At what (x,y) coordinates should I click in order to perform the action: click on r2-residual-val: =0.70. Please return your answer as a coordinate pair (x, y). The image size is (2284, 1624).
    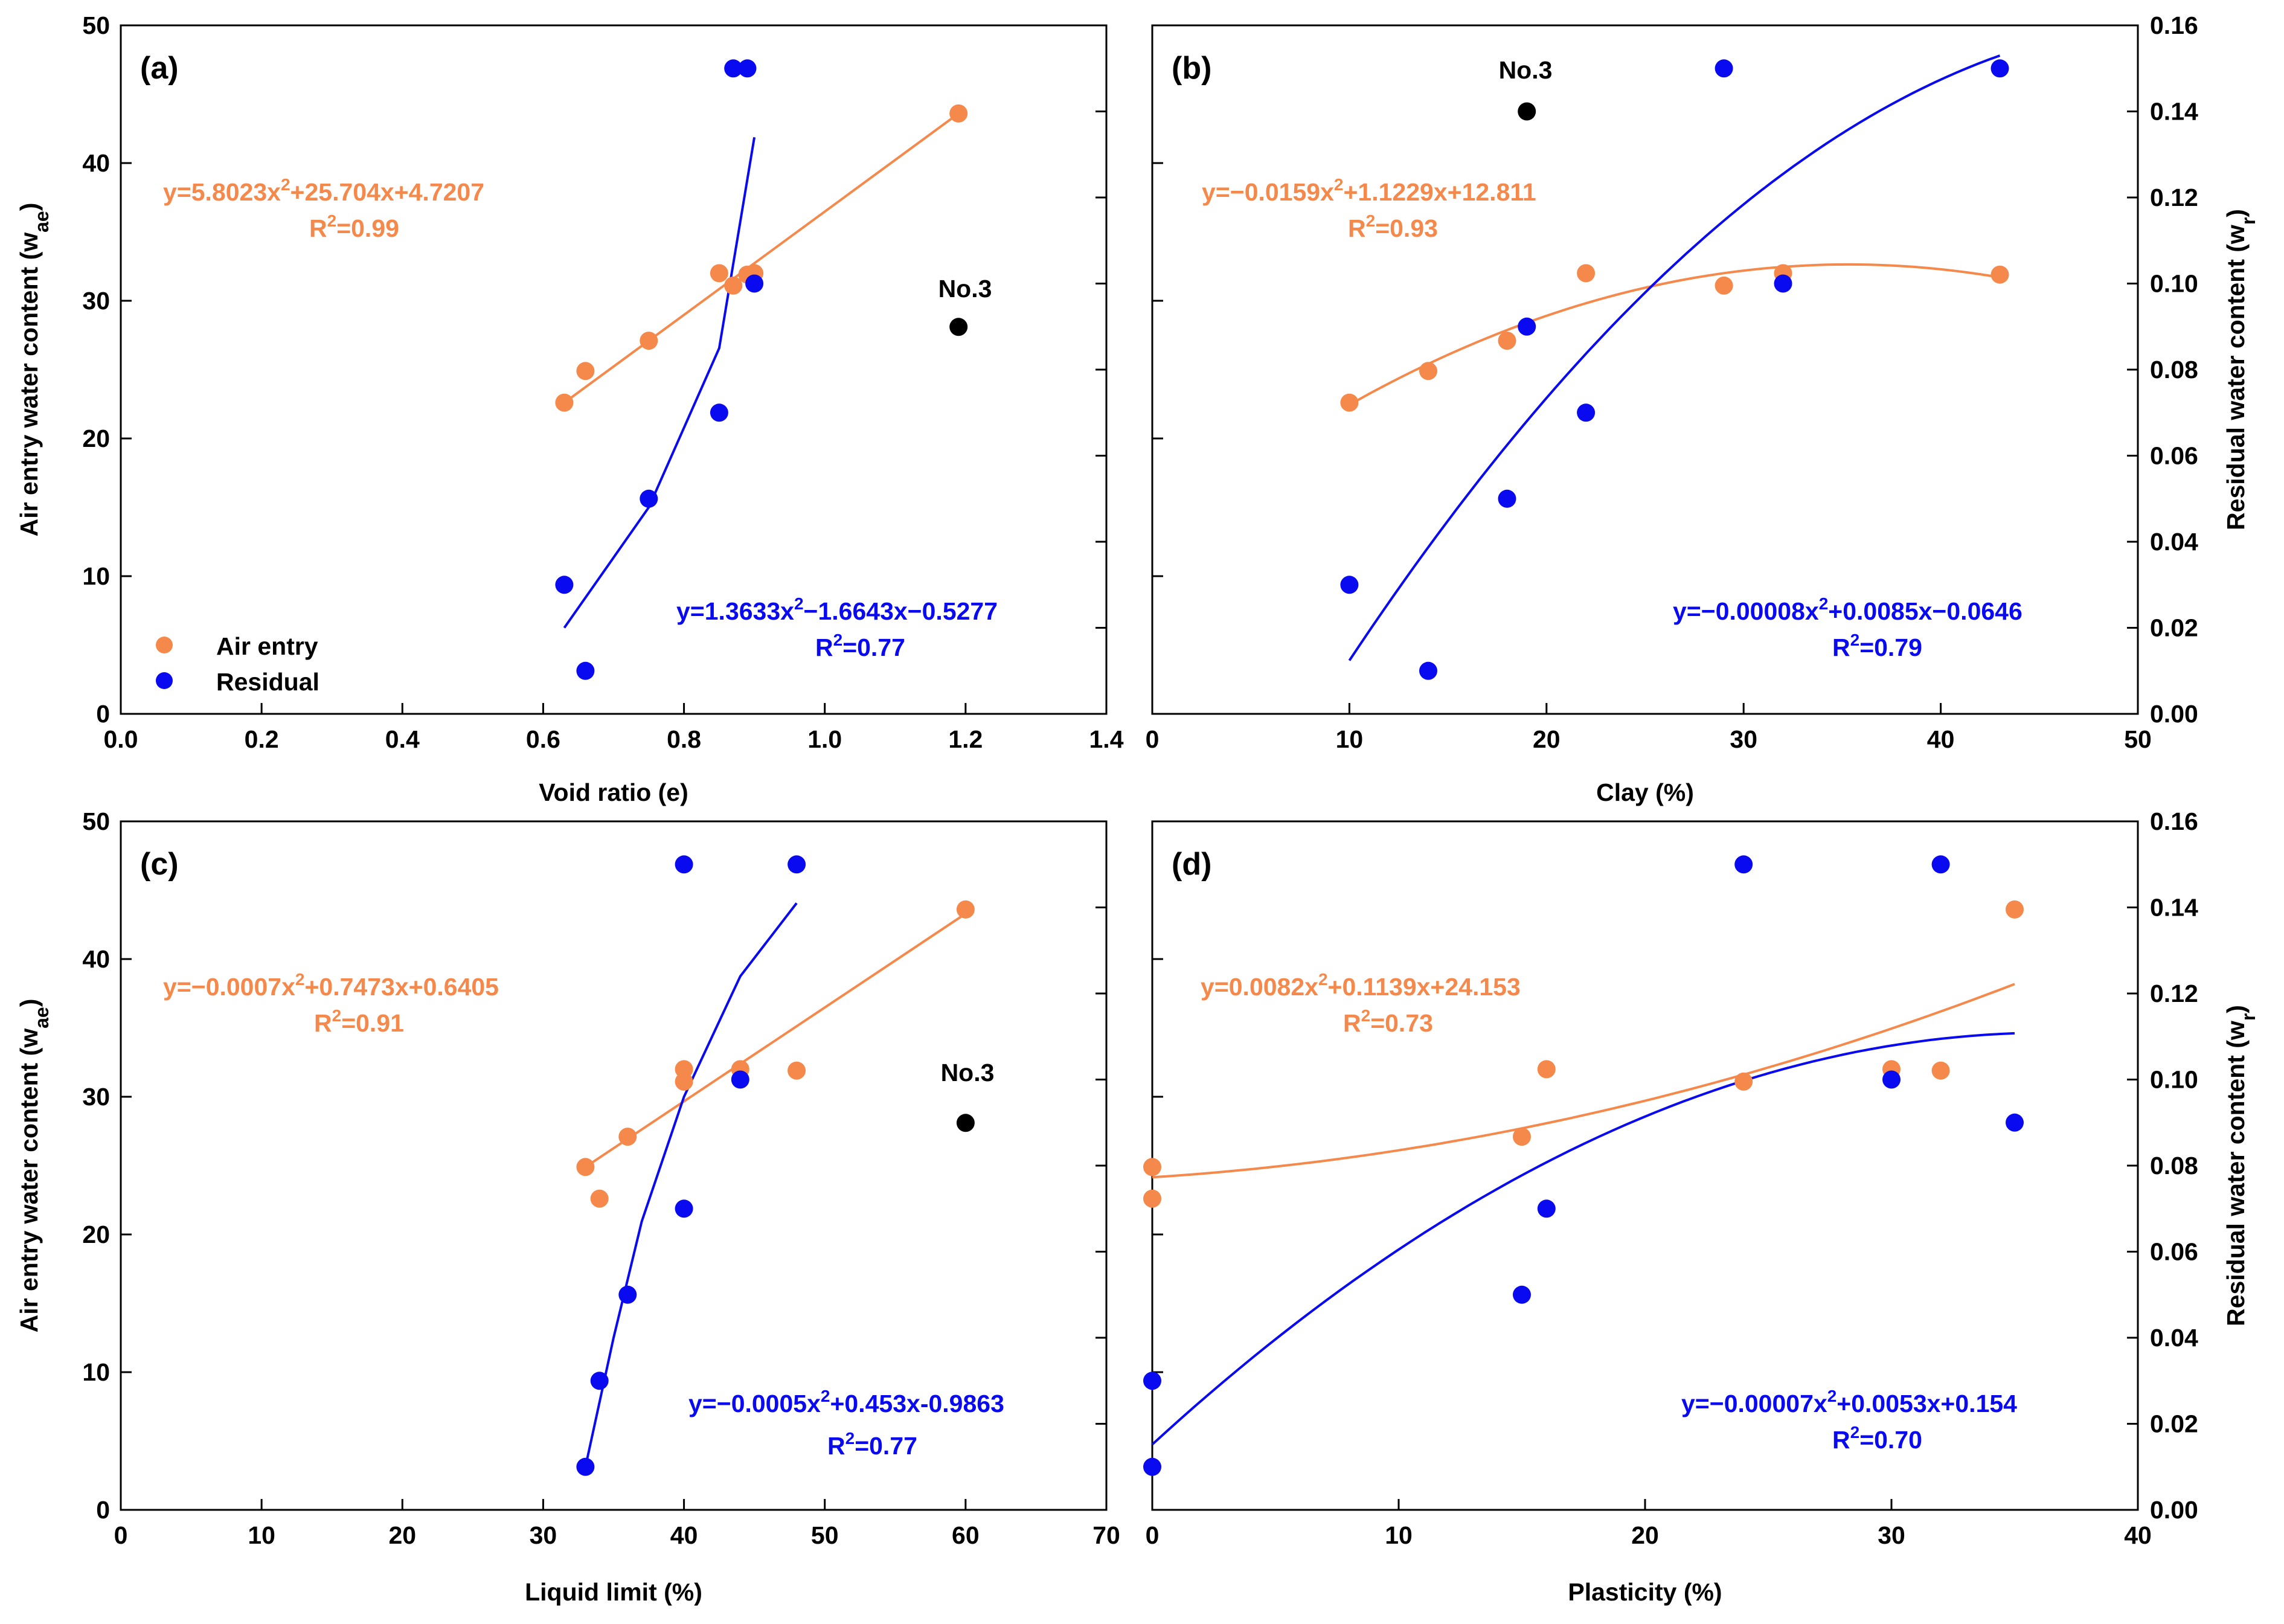
    Looking at the image, I should click on (1890, 1440).